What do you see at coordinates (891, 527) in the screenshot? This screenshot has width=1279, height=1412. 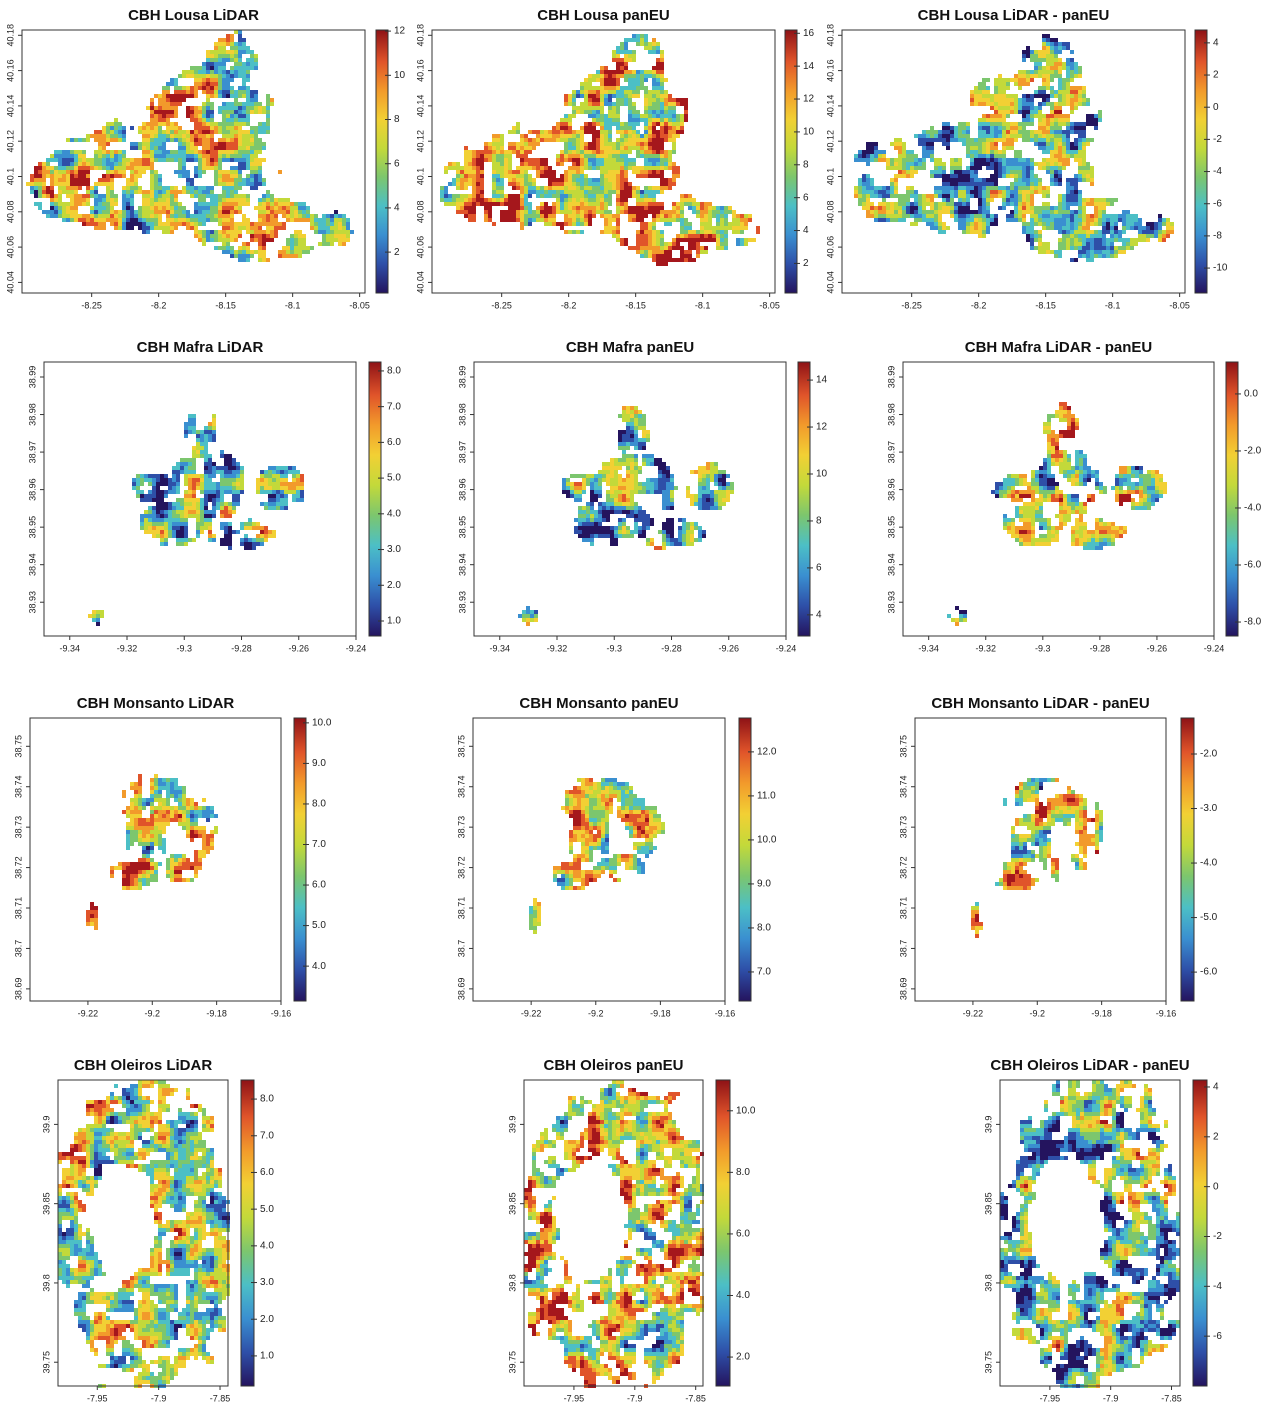 I see `y-tick-label: 38.95` at bounding box center [891, 527].